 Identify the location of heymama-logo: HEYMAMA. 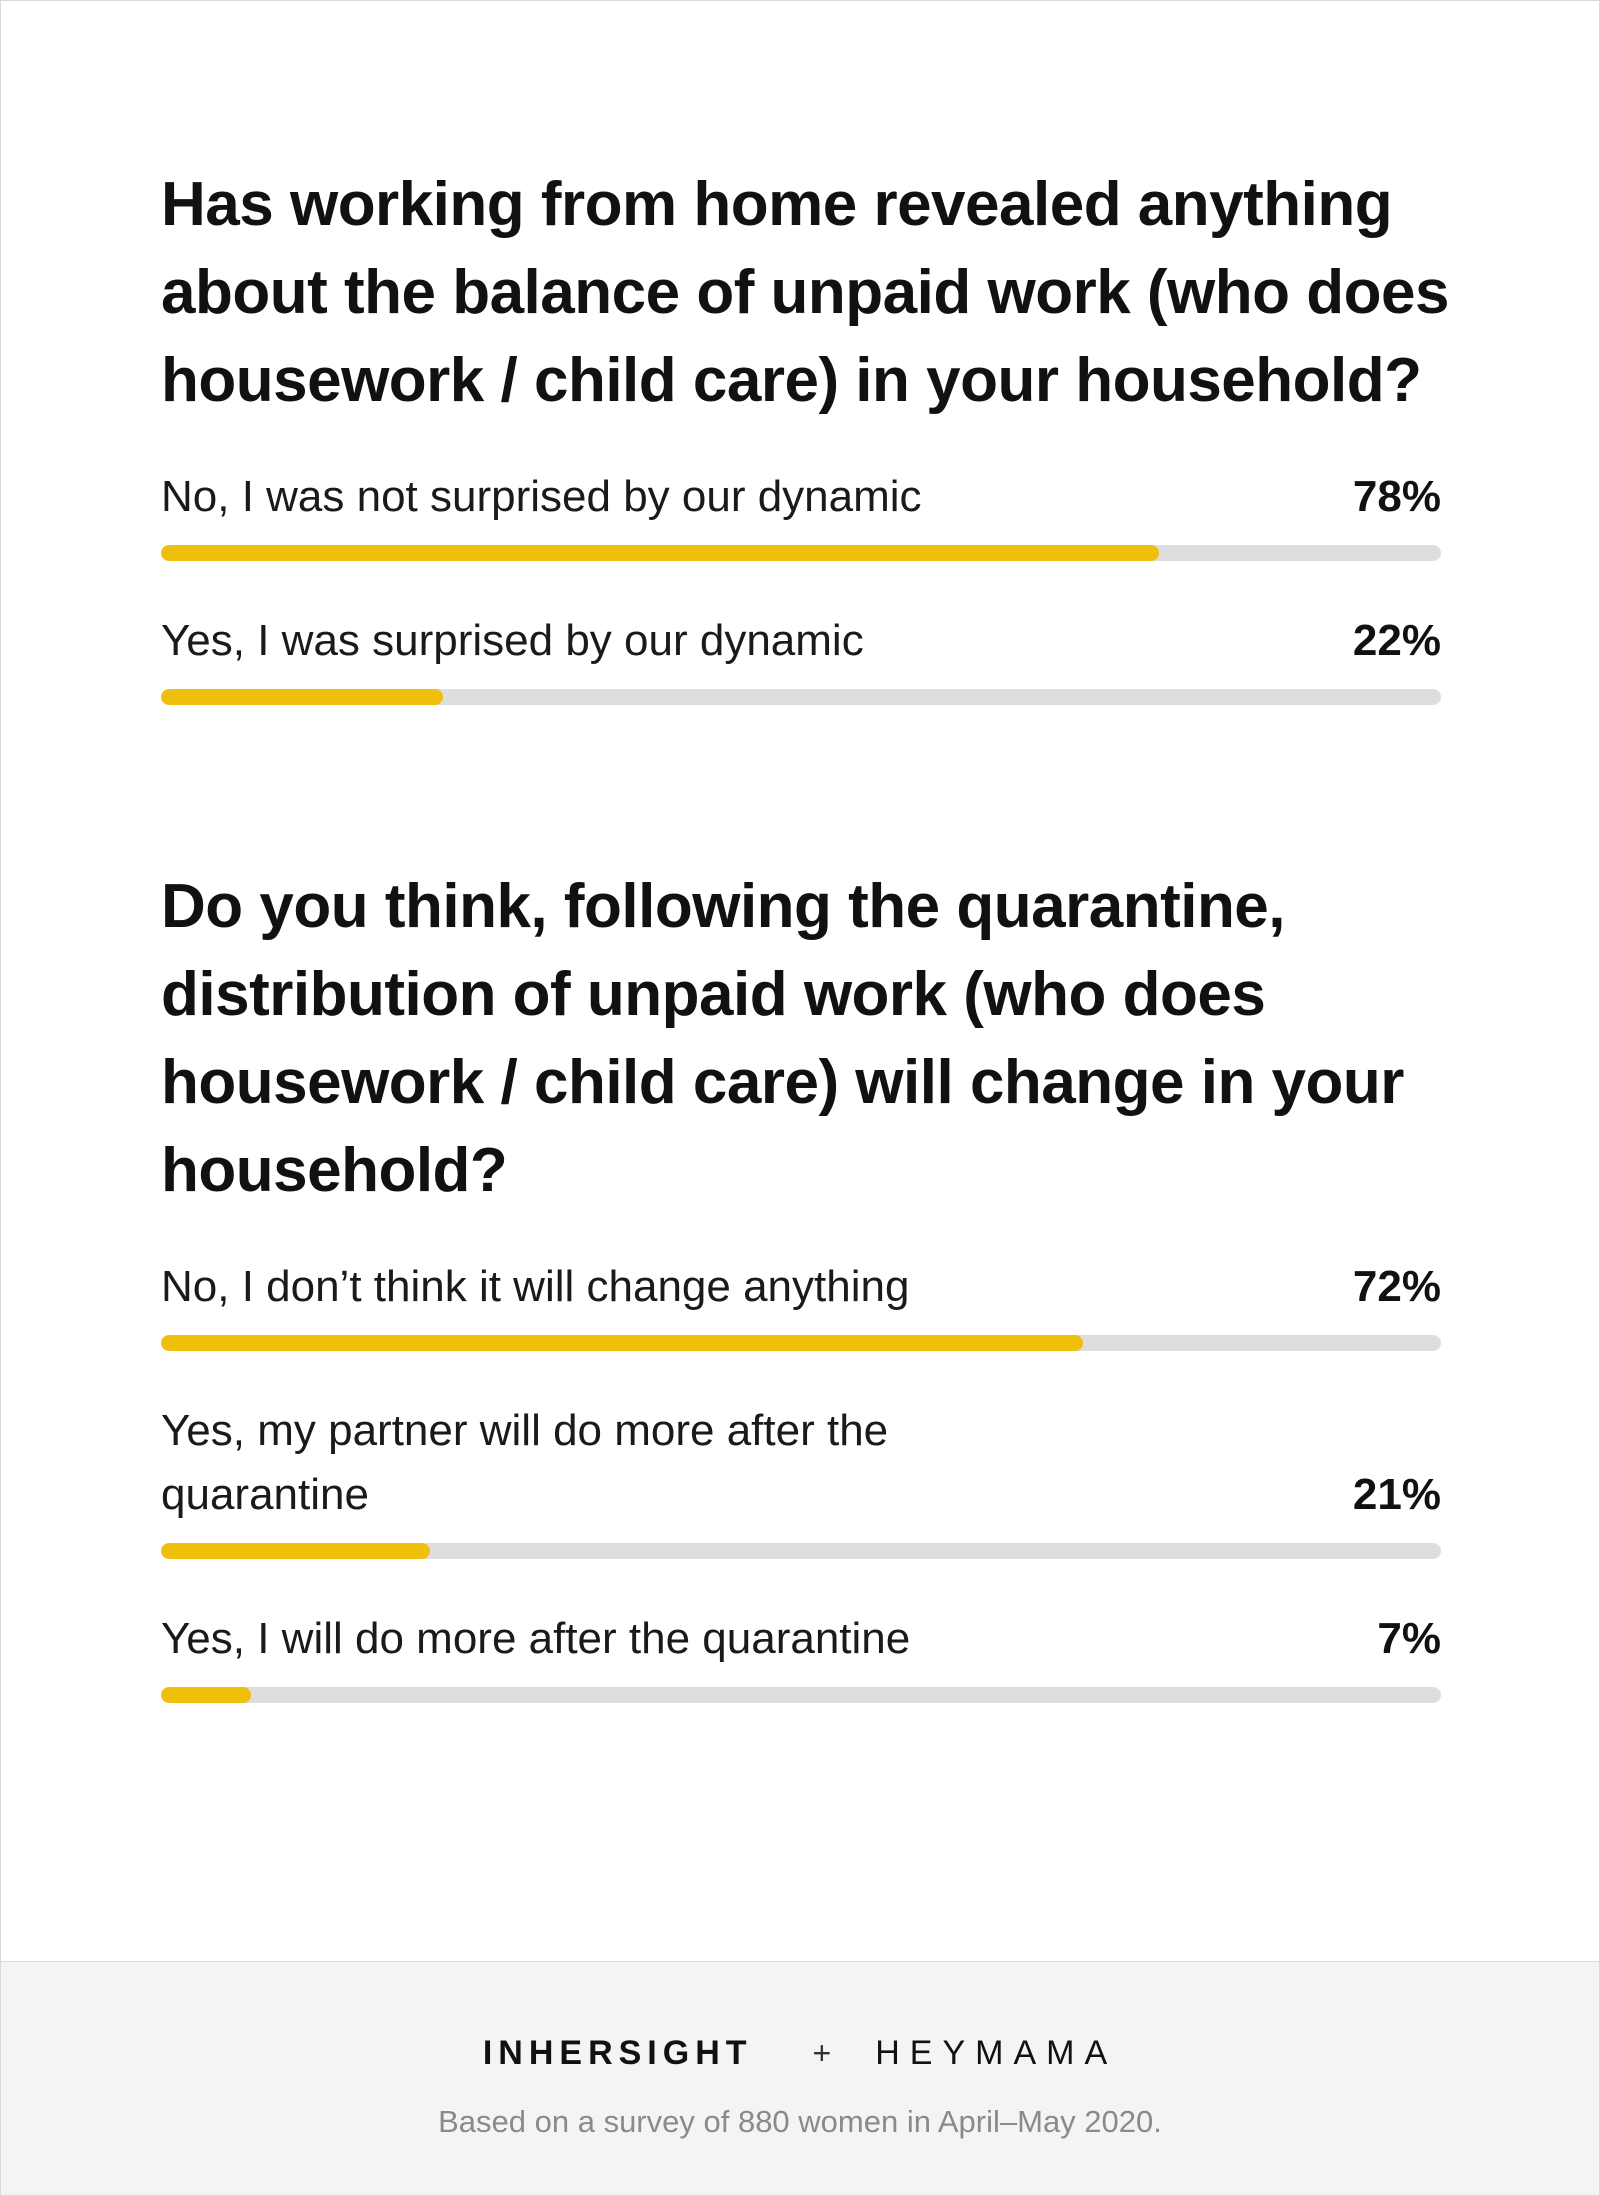
(996, 2053).